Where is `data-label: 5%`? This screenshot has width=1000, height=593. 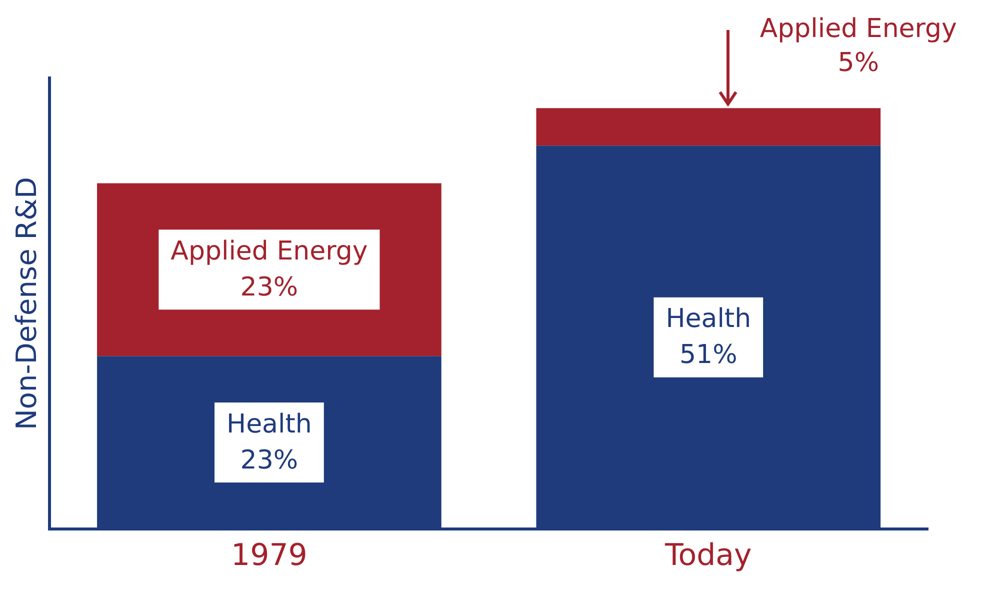 data-label: 5% is located at coordinates (859, 63).